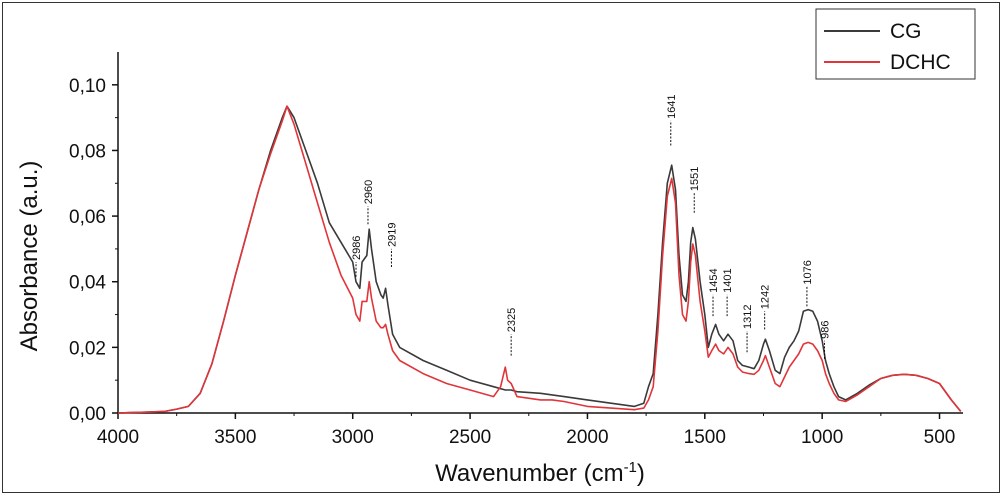 The image size is (1003, 496). What do you see at coordinates (822, 437) in the screenshot?
I see `x-tick-label: 1000` at bounding box center [822, 437].